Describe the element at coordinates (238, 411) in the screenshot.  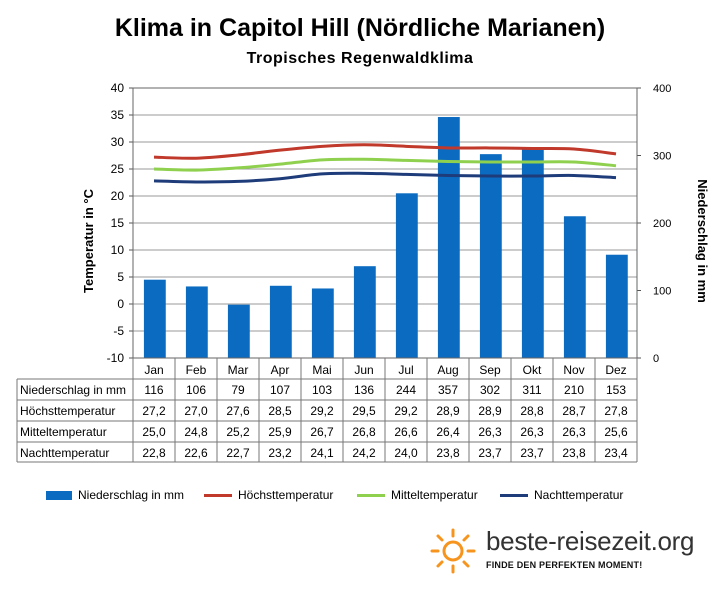
I see `table-cell: 27,6` at that location.